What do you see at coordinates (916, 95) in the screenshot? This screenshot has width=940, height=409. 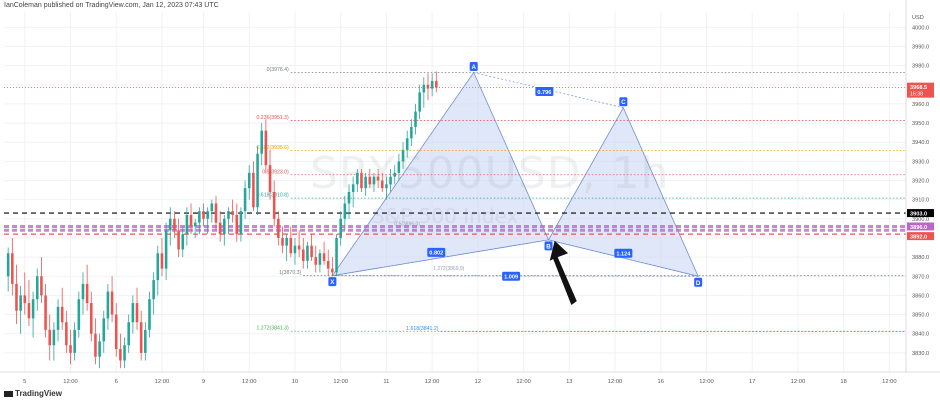 I see `current-price-countdown: 16:38` at bounding box center [916, 95].